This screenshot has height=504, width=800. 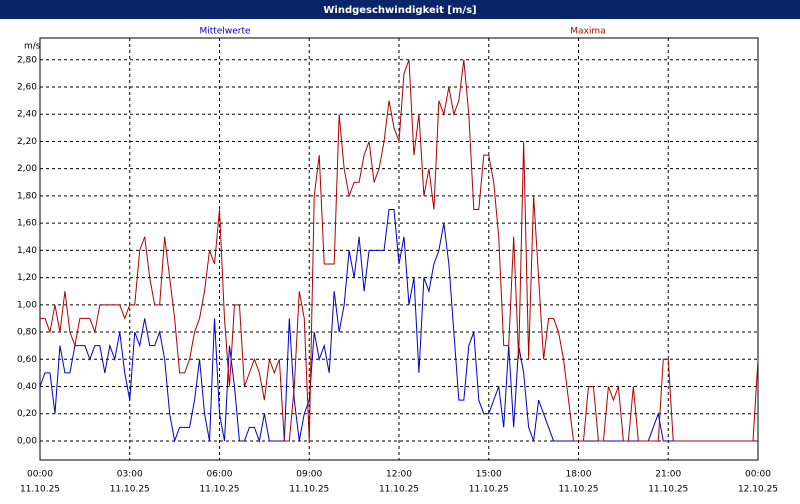 What do you see at coordinates (668, 475) in the screenshot?
I see `x-tick-label: 21:00` at bounding box center [668, 475].